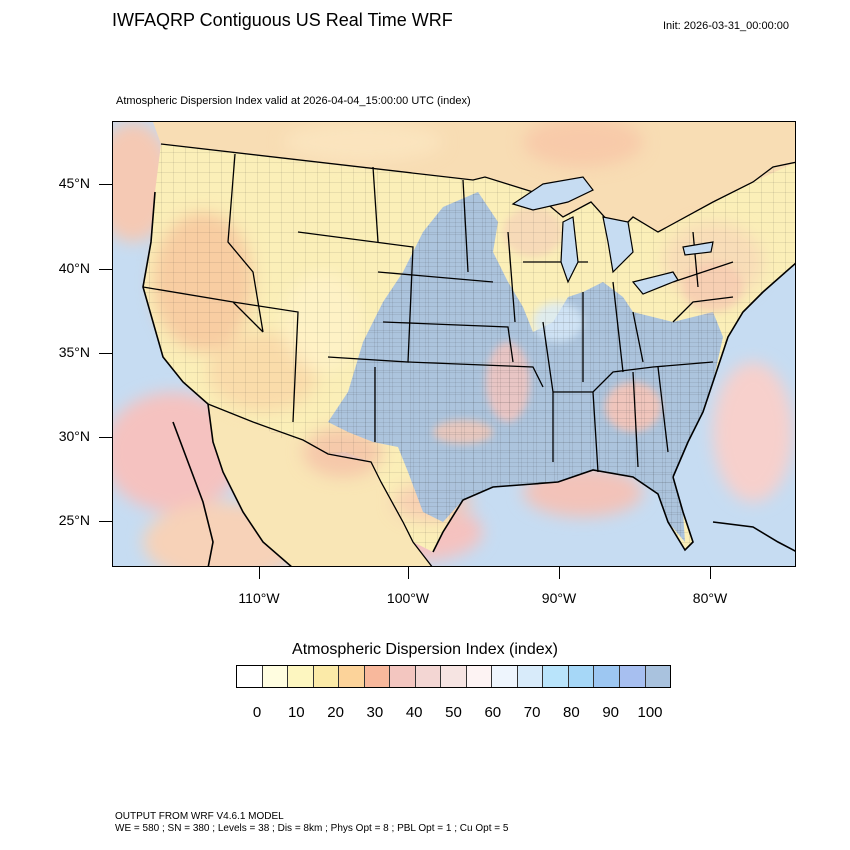  Describe the element at coordinates (453, 712) in the screenshot. I see `colorbar-label: 50` at that location.